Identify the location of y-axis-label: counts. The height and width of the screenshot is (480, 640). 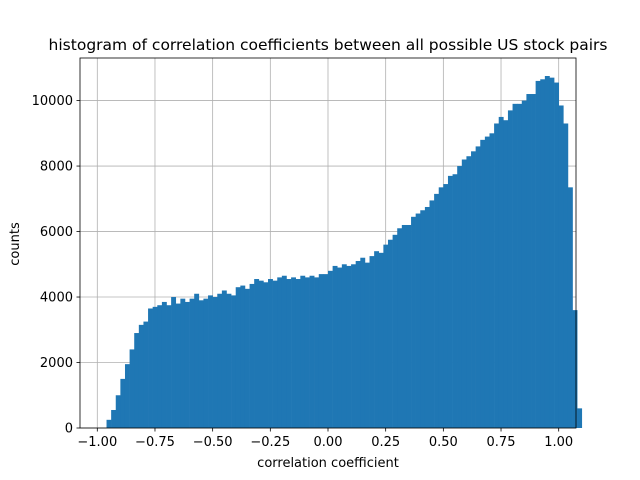
(15, 244).